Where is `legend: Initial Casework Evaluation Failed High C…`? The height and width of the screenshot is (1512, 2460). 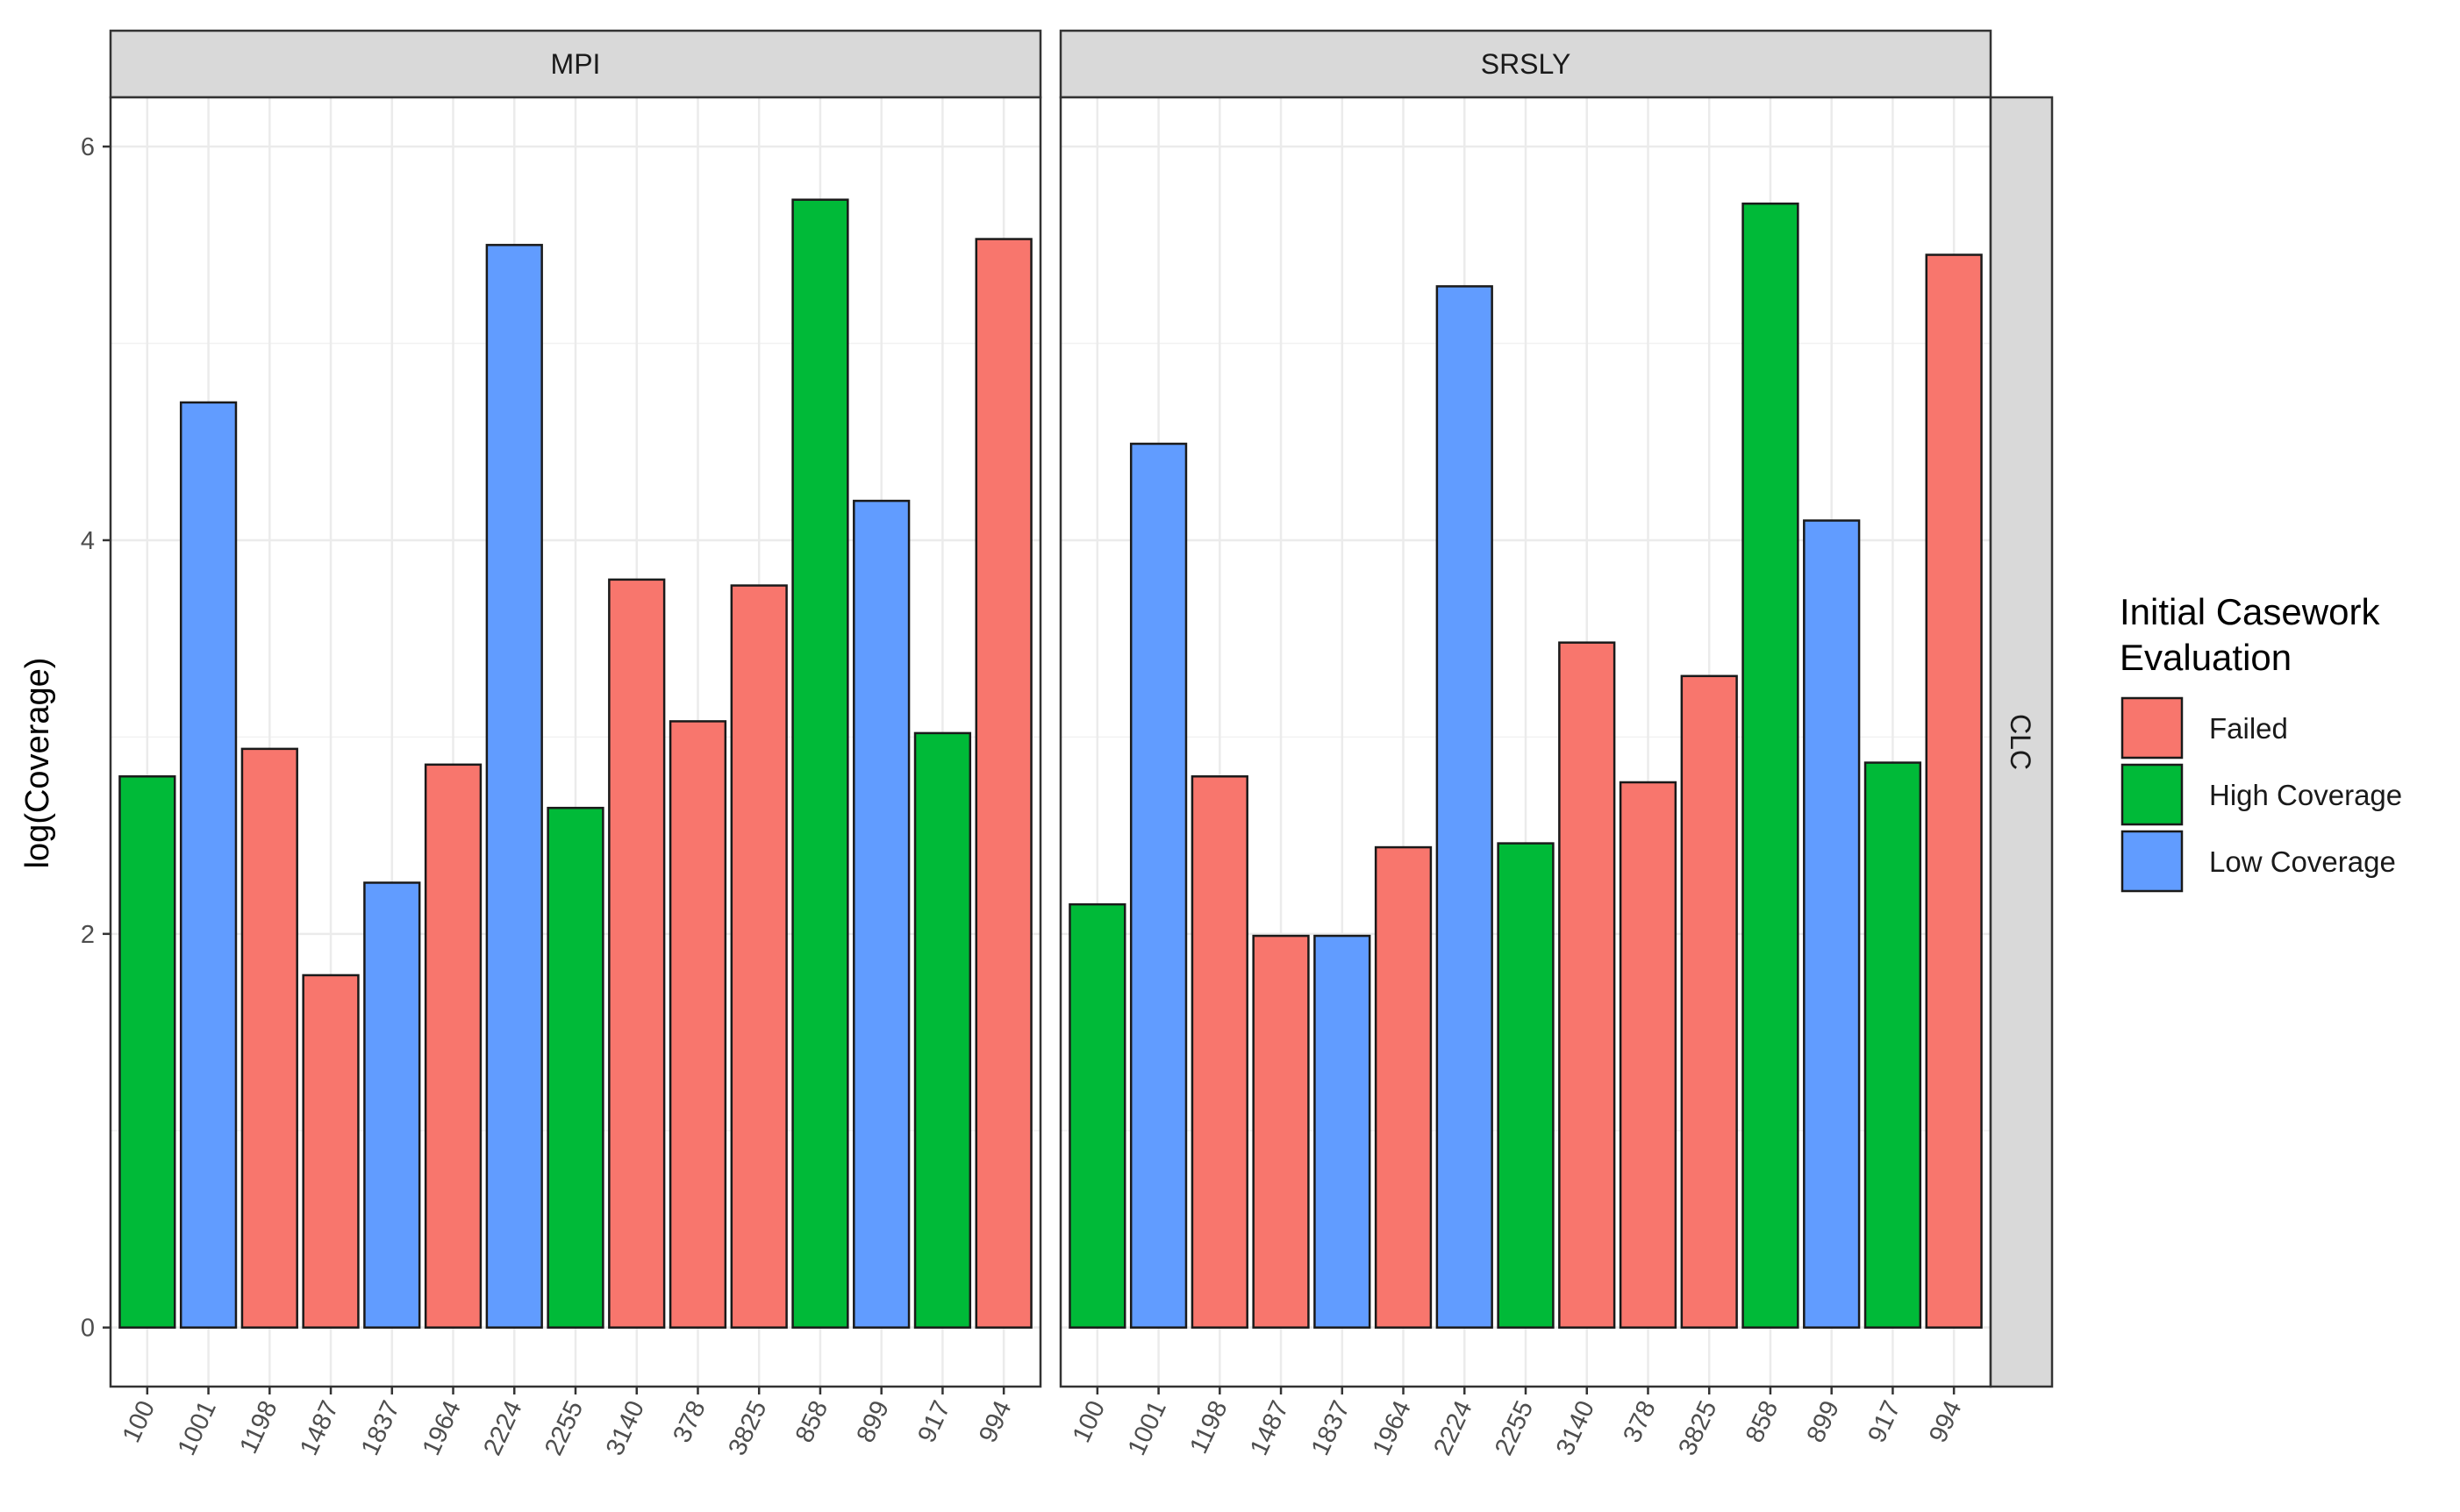 legend: Initial Casework Evaluation Failed High C… is located at coordinates (2261, 742).